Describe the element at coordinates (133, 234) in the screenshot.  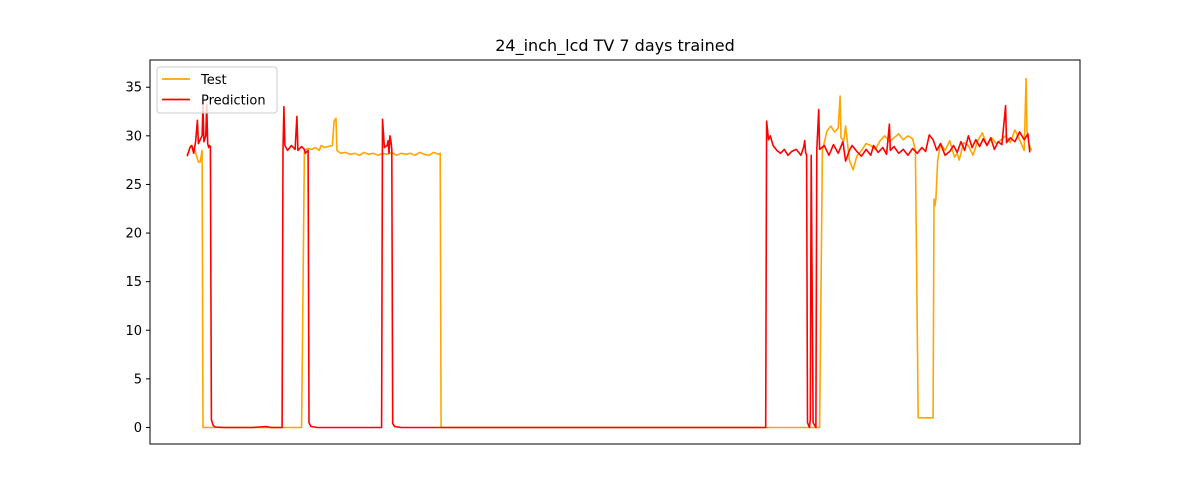
I see `y-tick-label: 20` at that location.